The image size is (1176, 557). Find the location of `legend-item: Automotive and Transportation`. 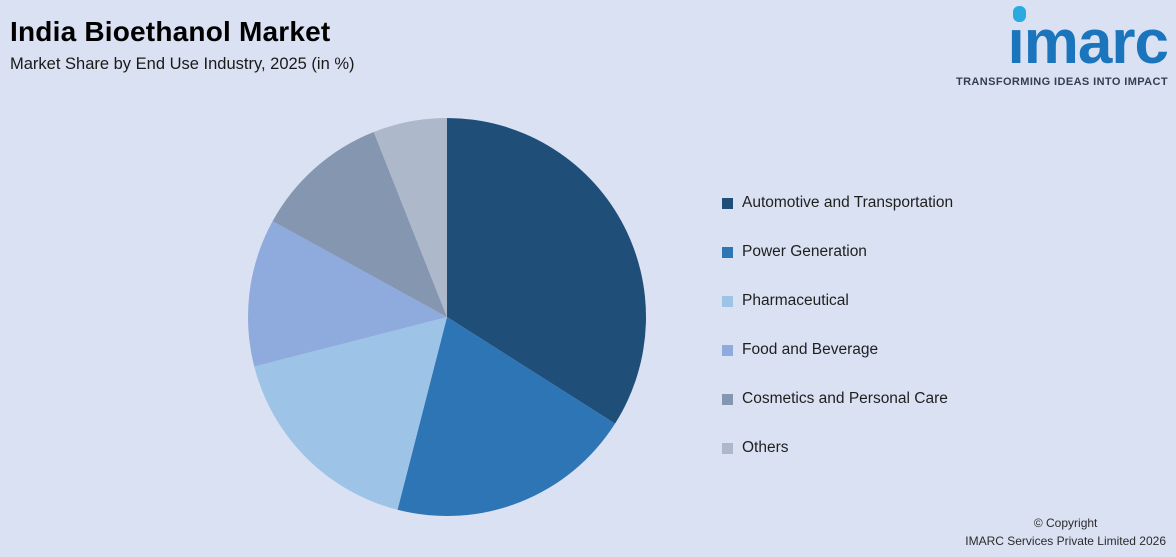

legend-item: Automotive and Transportation is located at coordinates (837, 203).